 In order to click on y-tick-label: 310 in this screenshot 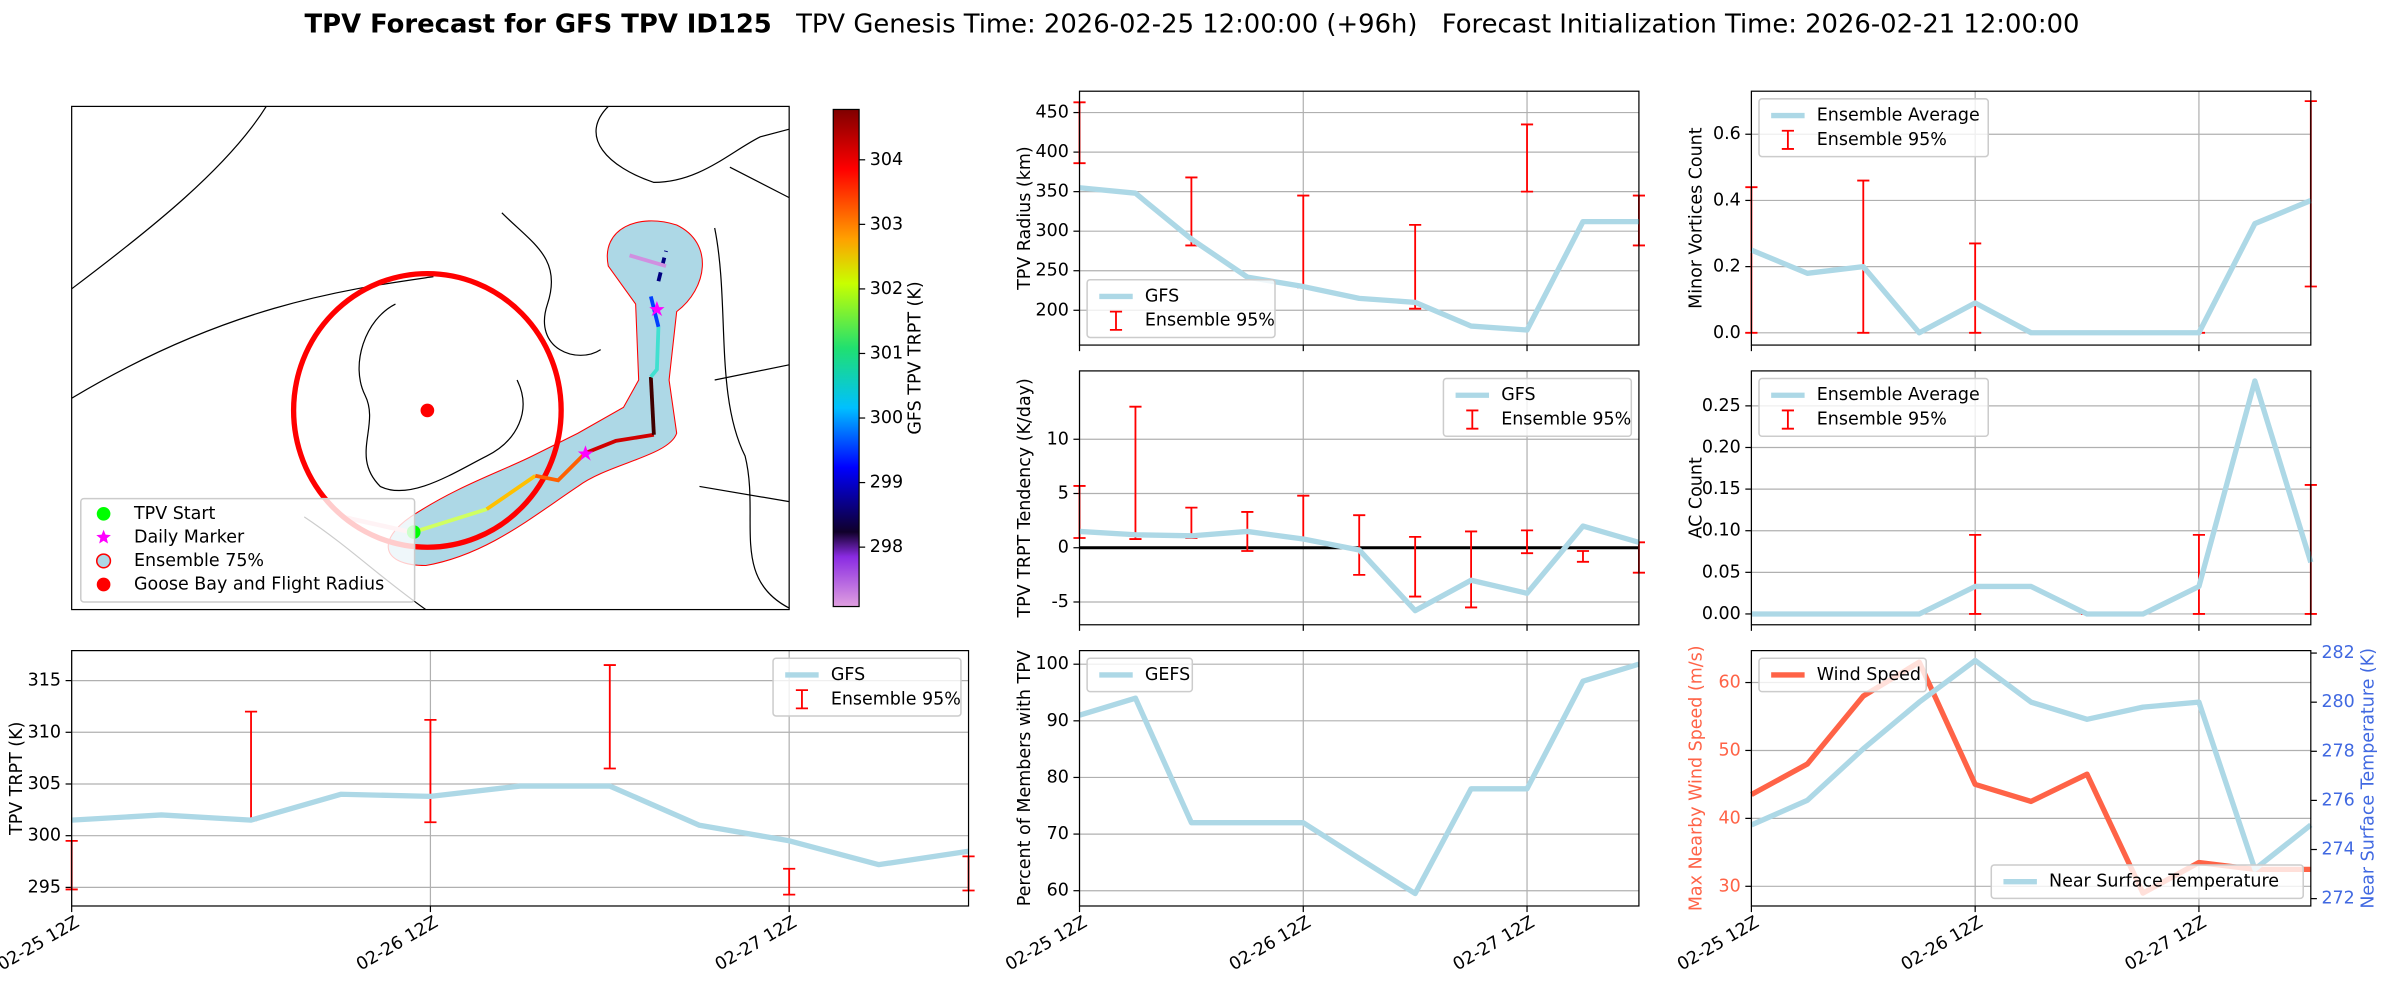, I will do `click(44, 732)`.